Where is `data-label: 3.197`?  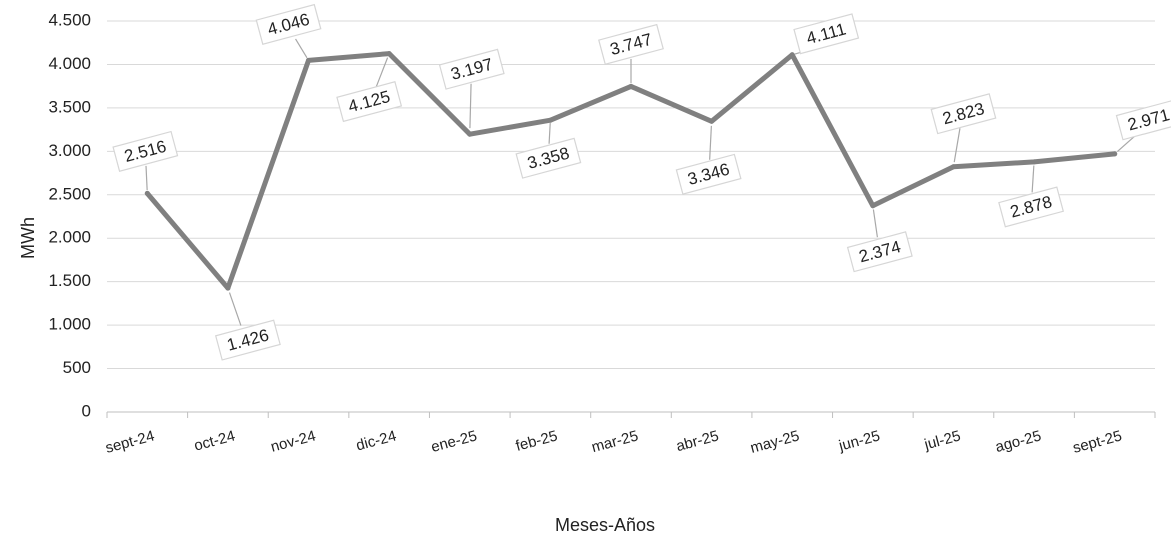
data-label: 3.197 is located at coordinates (471, 69).